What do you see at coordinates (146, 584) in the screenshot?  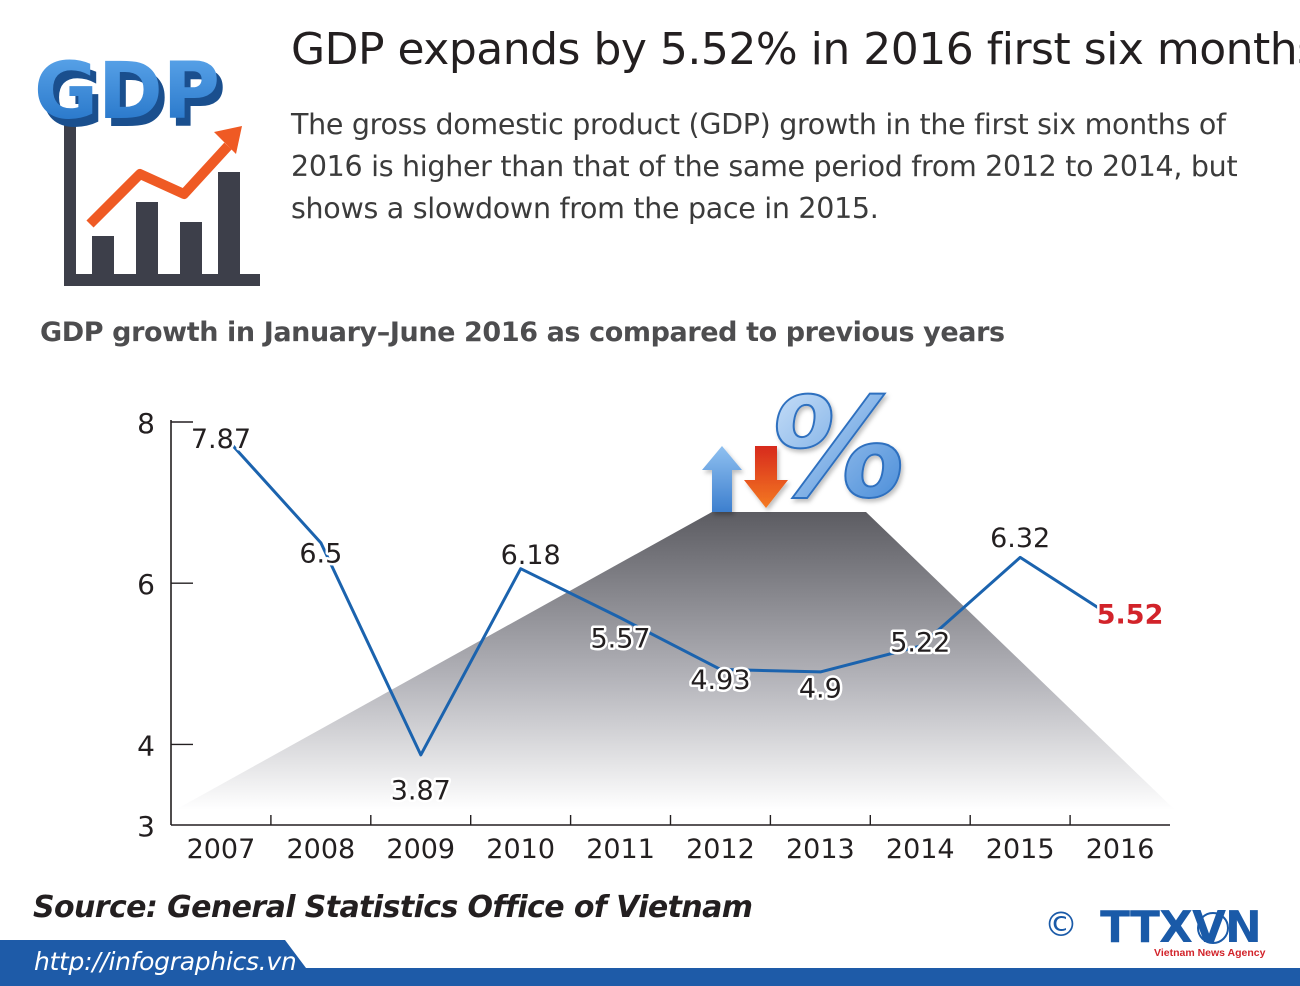 I see `y-tick-label: 6` at bounding box center [146, 584].